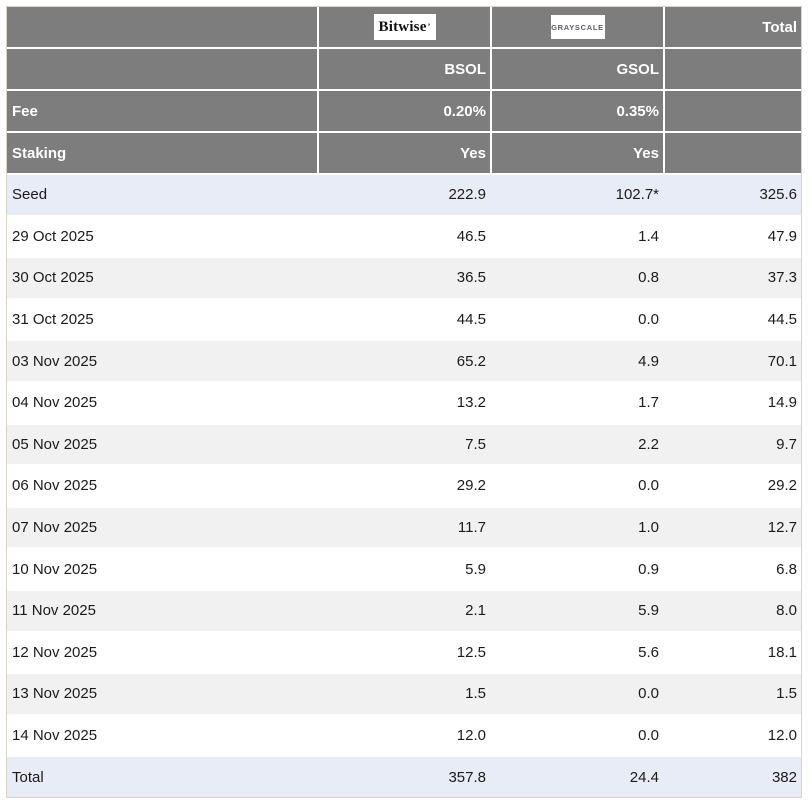 The image size is (810, 803). I want to click on total-value-cell: 47.9, so click(782, 236).